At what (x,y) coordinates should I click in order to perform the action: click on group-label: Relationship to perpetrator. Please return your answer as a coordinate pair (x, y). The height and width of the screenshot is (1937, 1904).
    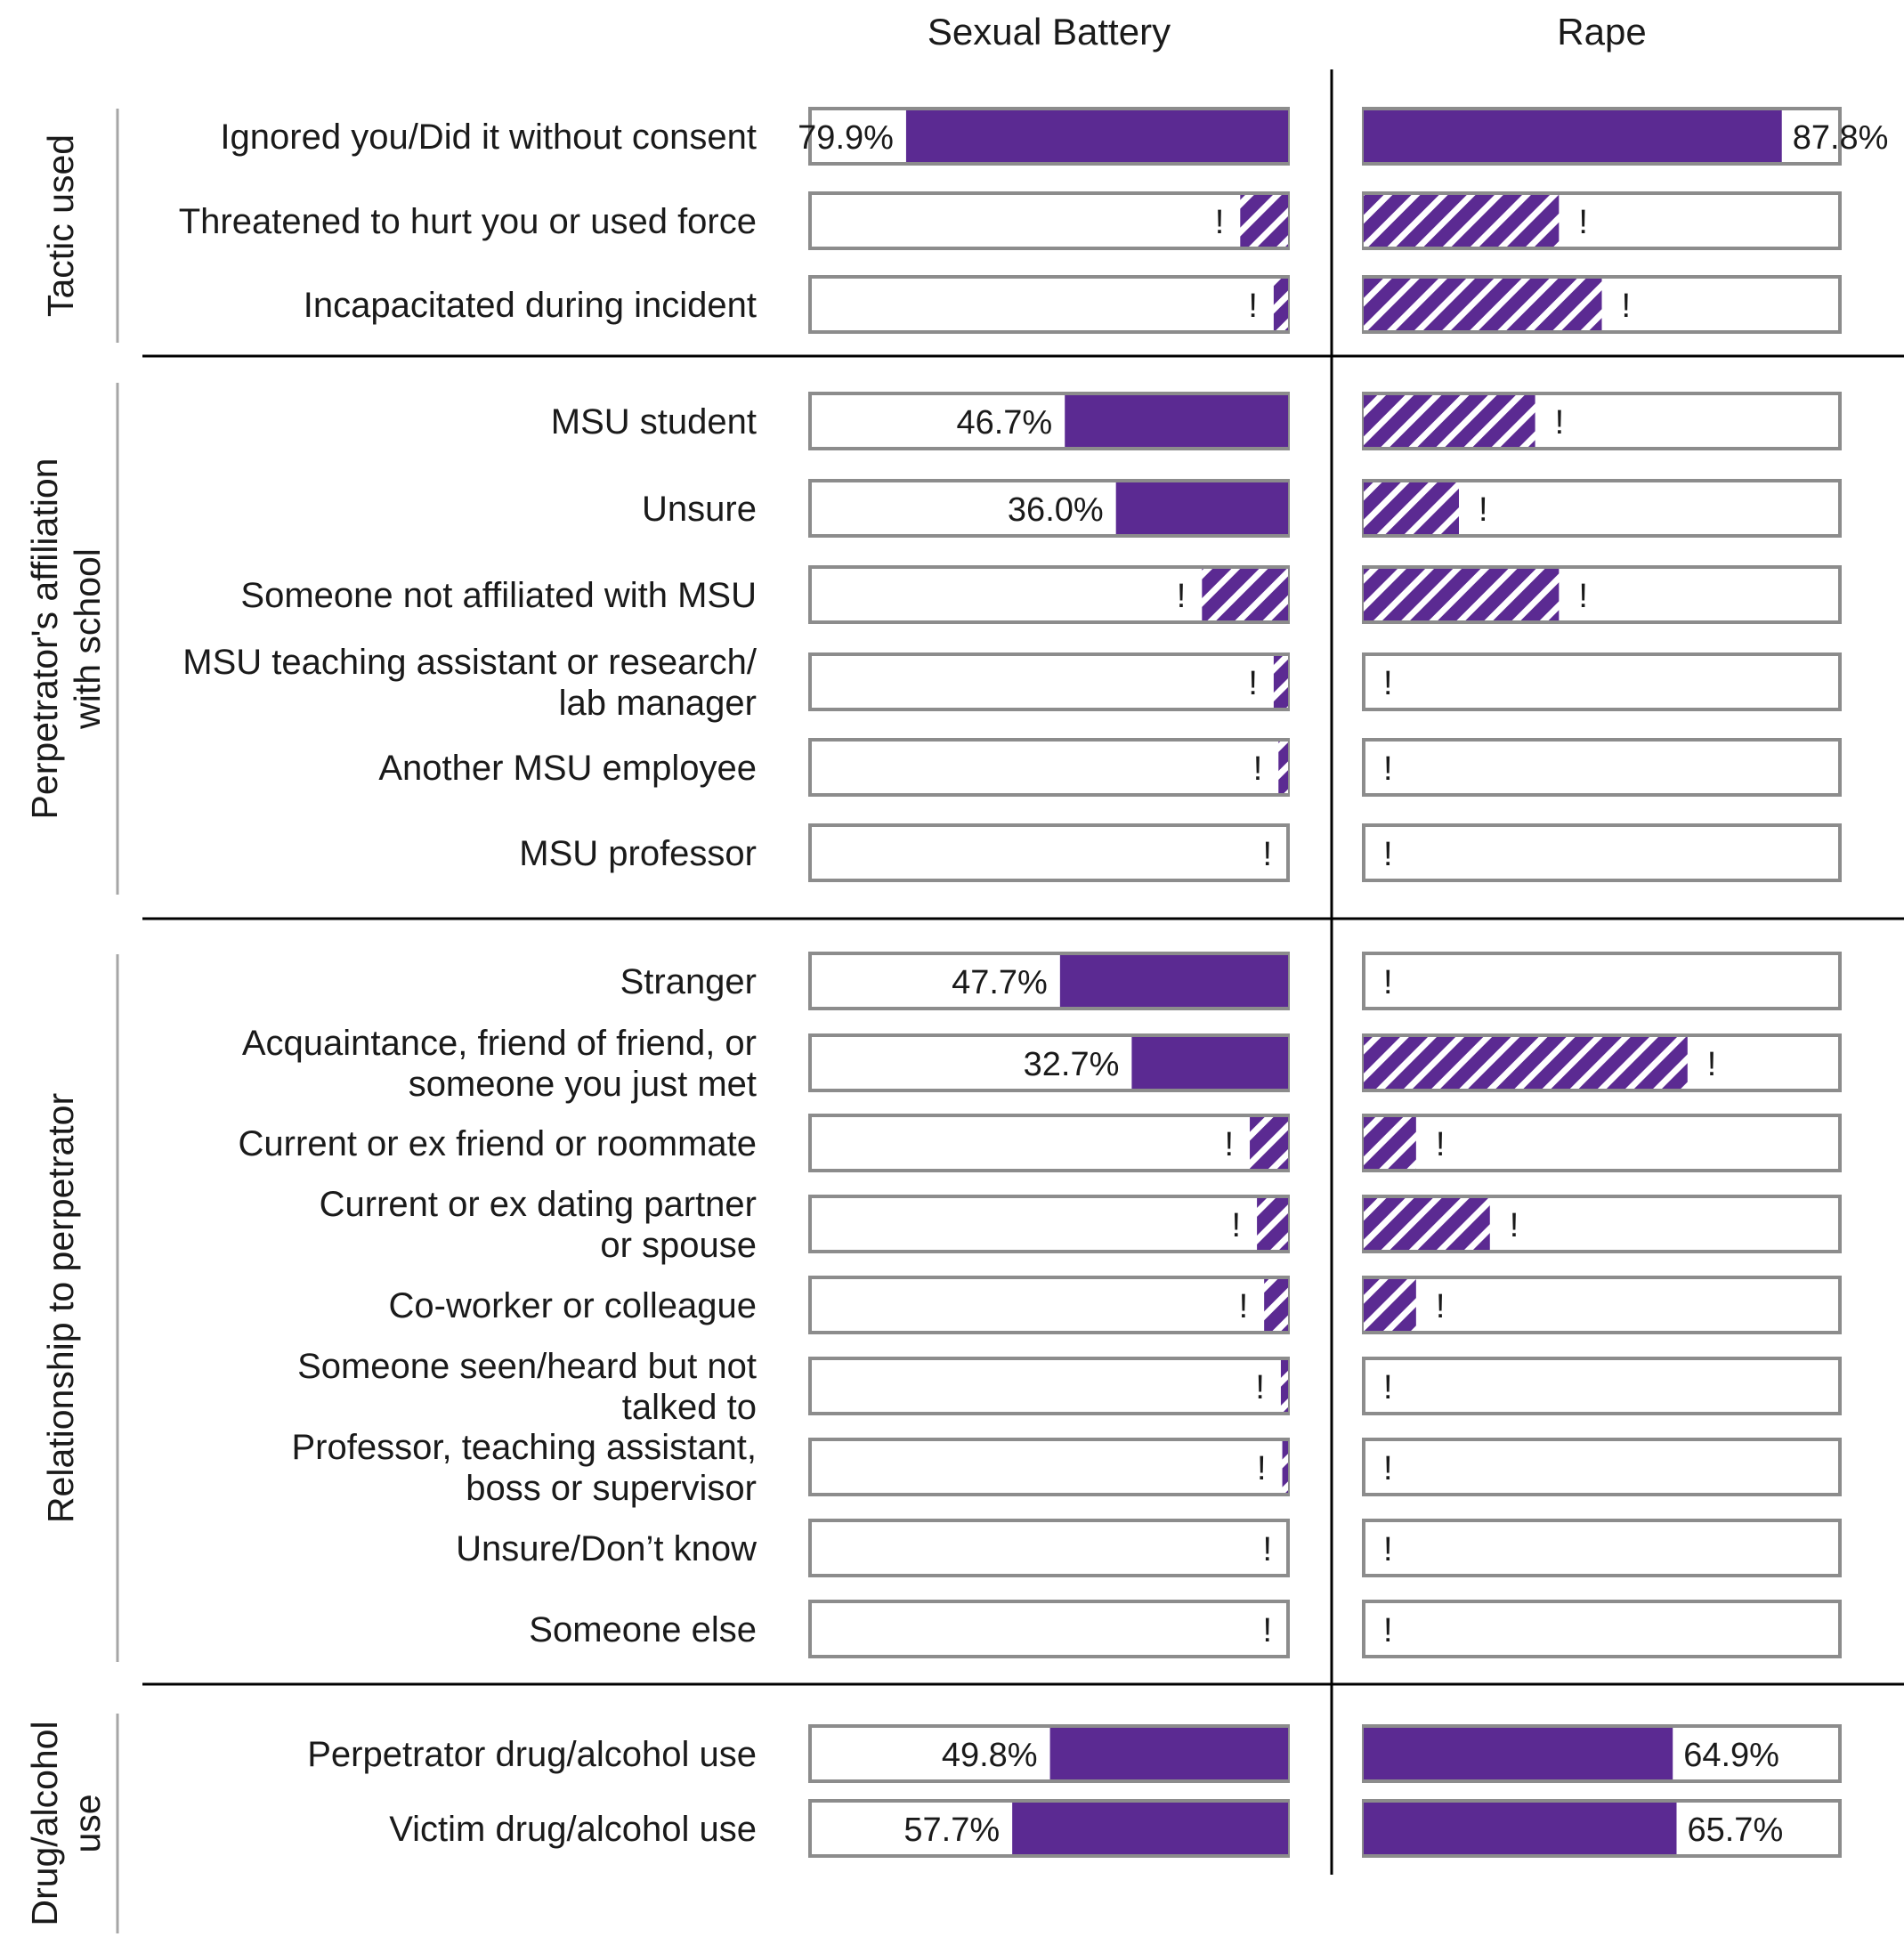
    Looking at the image, I should click on (60, 1308).